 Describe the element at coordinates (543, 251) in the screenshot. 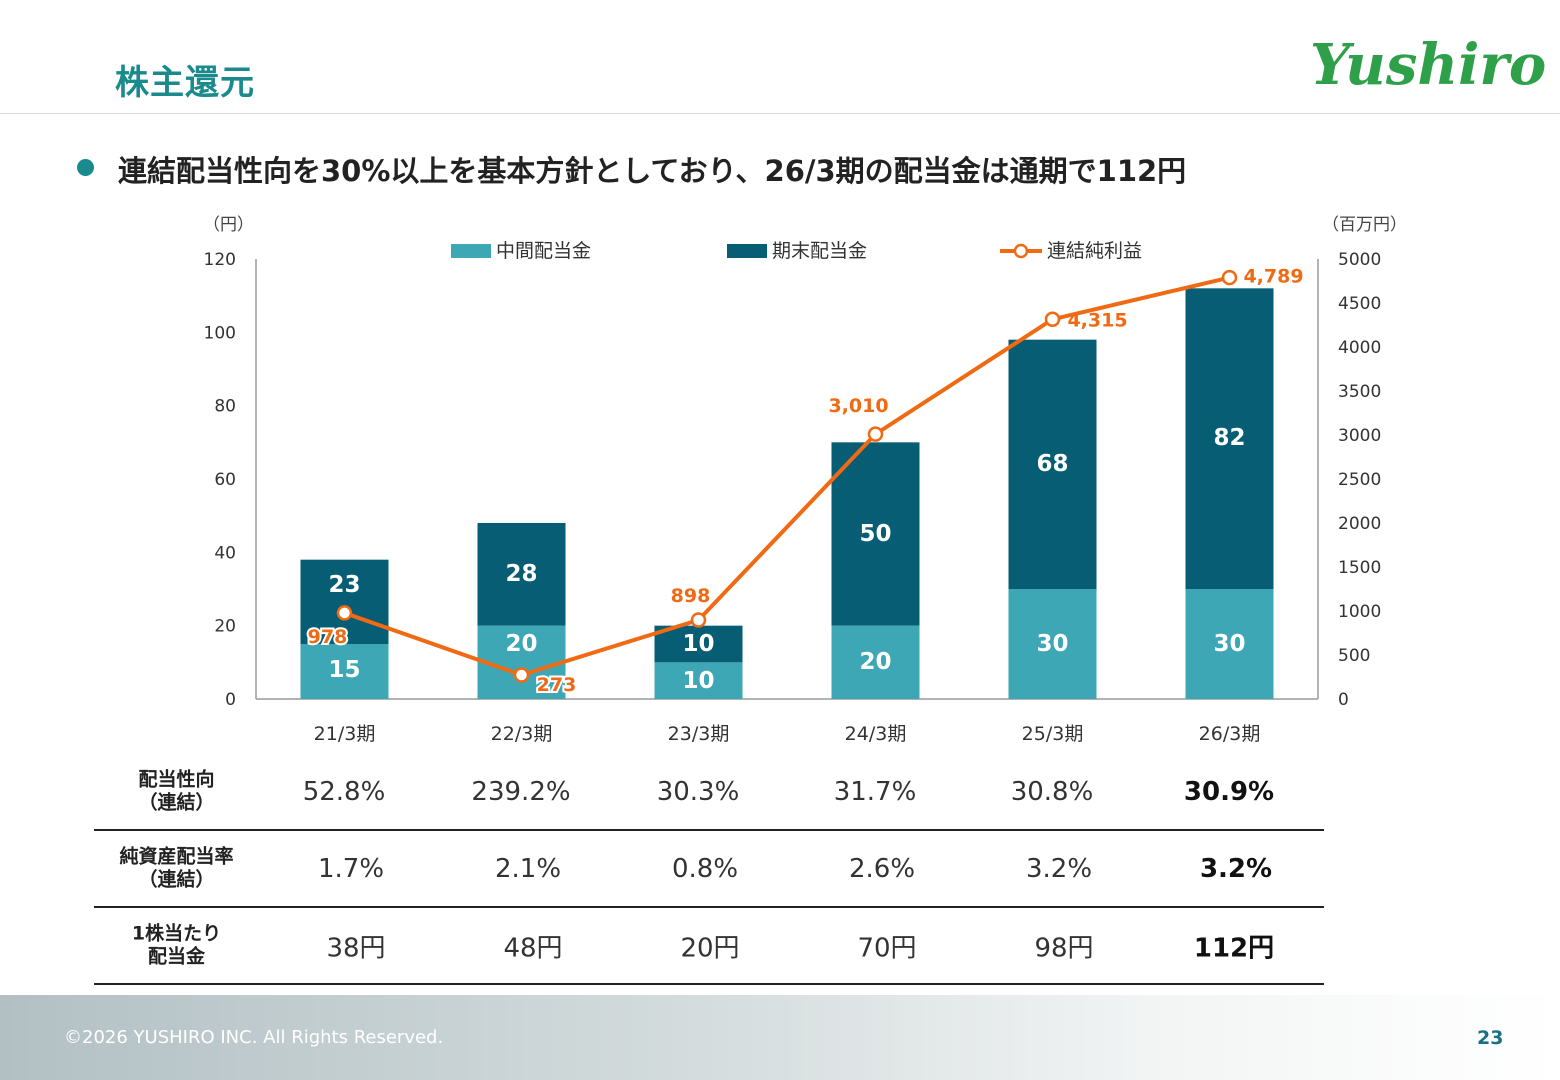

I see `legend-label-interim: 中間配当金` at that location.